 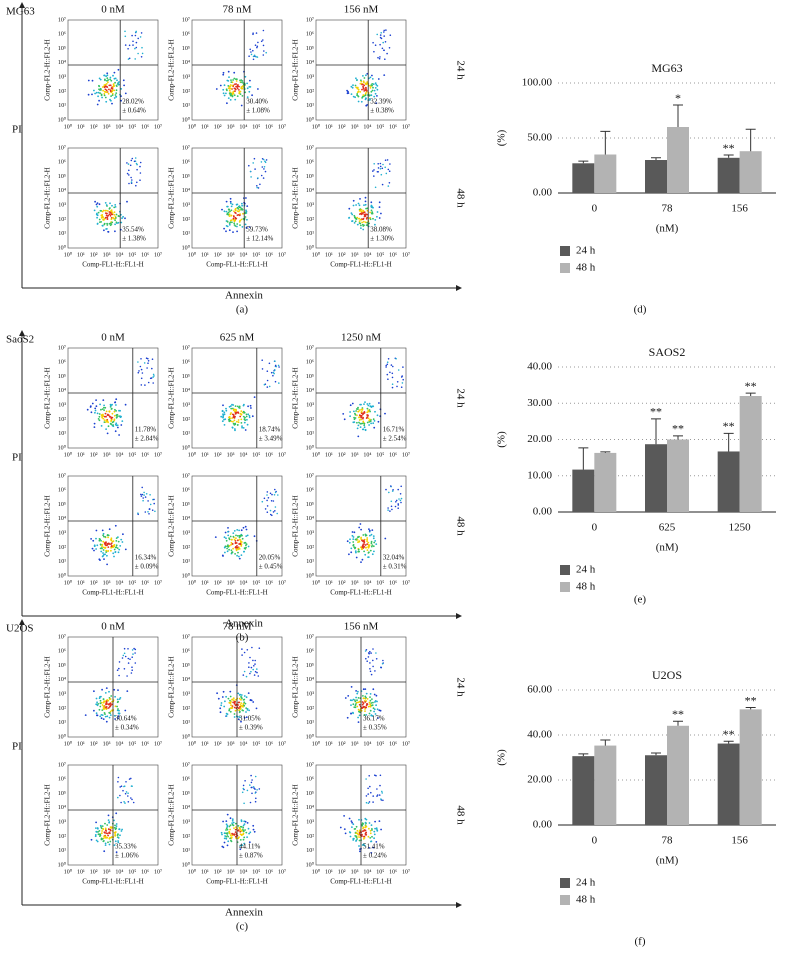 What do you see at coordinates (186, 794) in the screenshot?
I see `y-tick-label: 10⁵` at bounding box center [186, 794].